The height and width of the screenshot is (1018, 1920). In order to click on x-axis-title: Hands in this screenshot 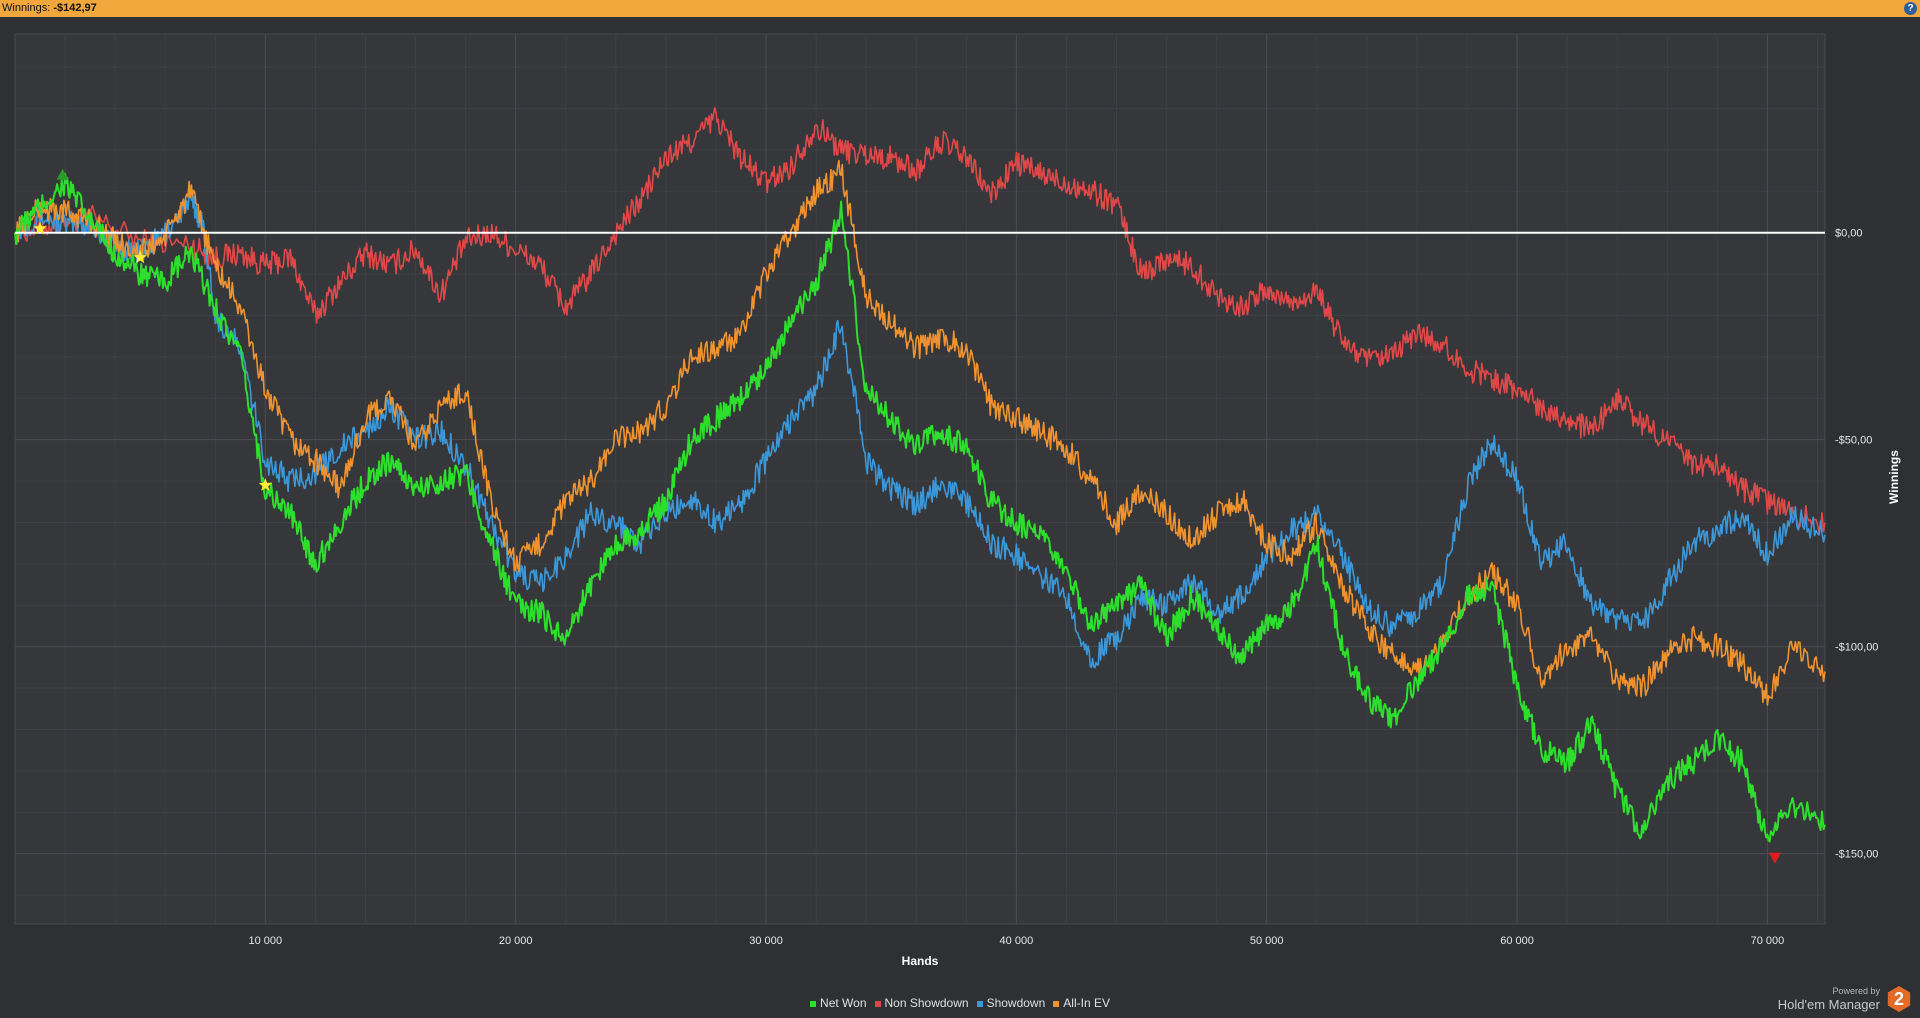, I will do `click(920, 961)`.